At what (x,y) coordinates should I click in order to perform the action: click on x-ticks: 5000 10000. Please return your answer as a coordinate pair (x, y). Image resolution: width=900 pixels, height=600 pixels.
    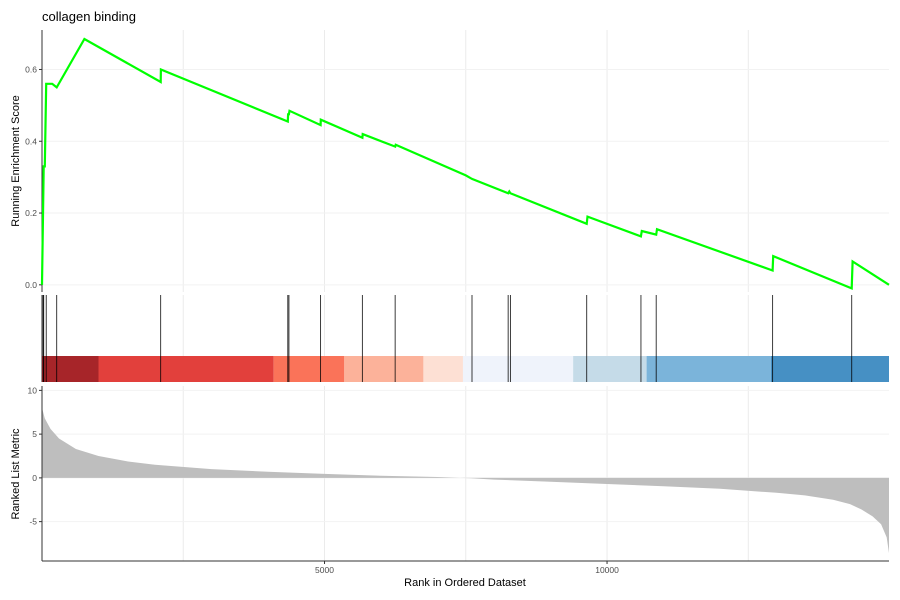
    Looking at the image, I should click on (467, 568).